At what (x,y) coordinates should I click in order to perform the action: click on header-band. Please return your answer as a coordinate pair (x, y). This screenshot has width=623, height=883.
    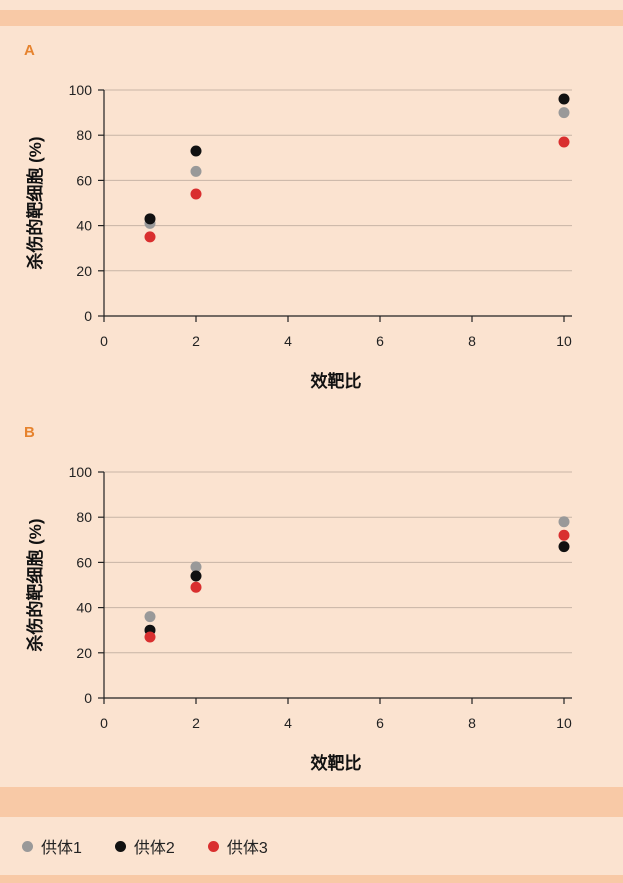
    Looking at the image, I should click on (311, 18).